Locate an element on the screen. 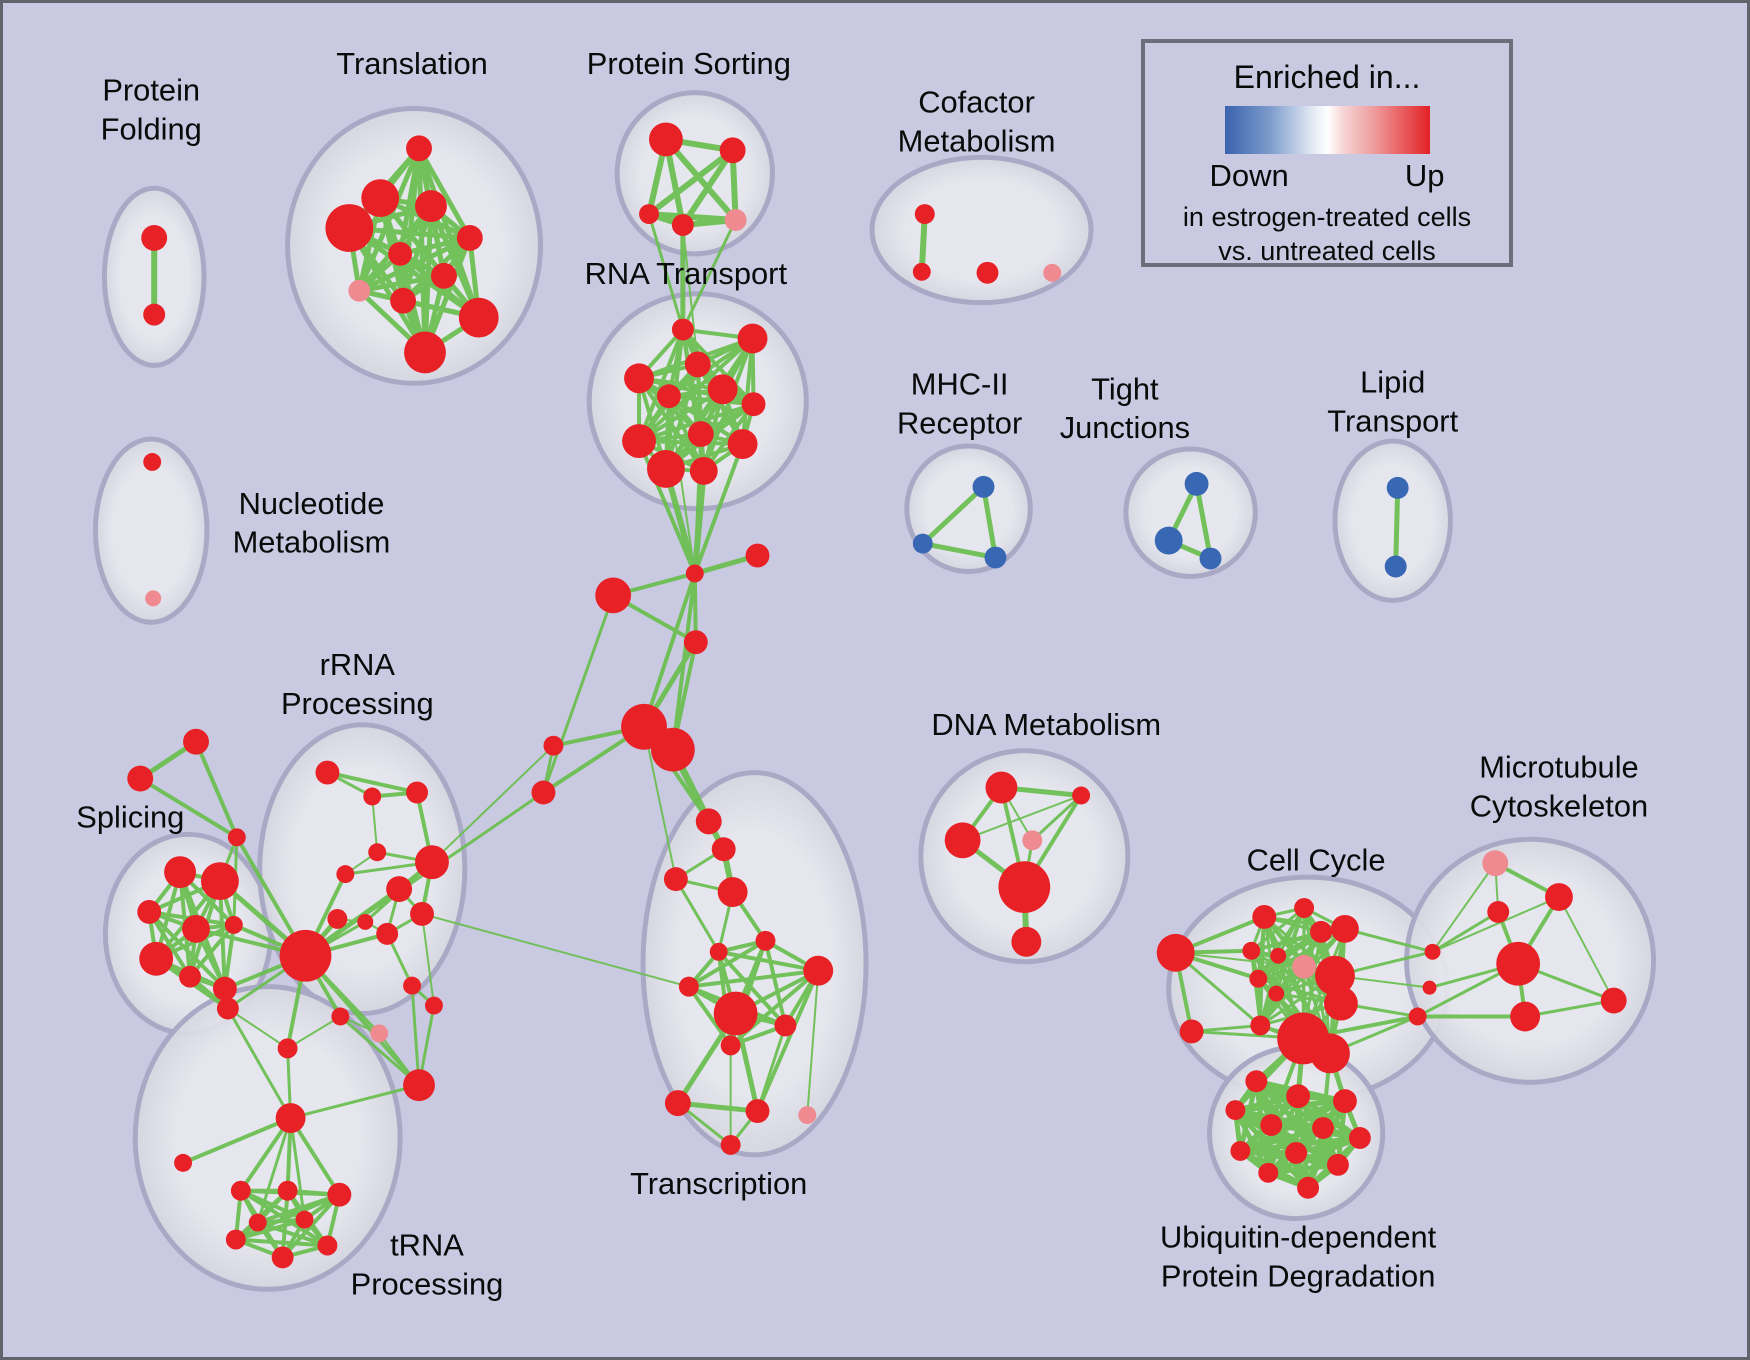 The image size is (1750, 1360). cluster-microtubule-cytoskeleton-label: Cytoskeleton is located at coordinates (1559, 806).